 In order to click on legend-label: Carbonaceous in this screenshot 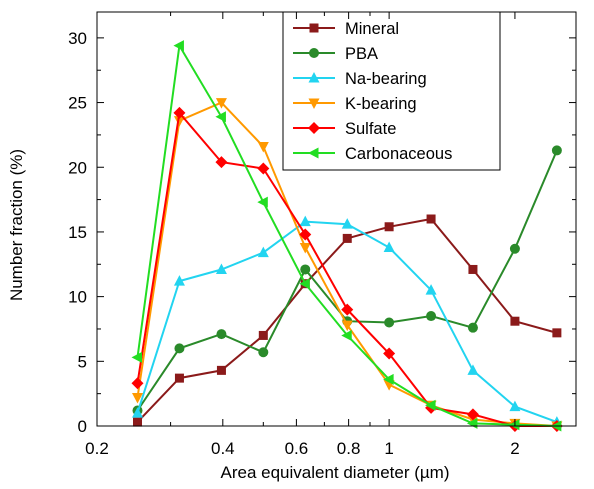, I will do `click(398, 154)`.